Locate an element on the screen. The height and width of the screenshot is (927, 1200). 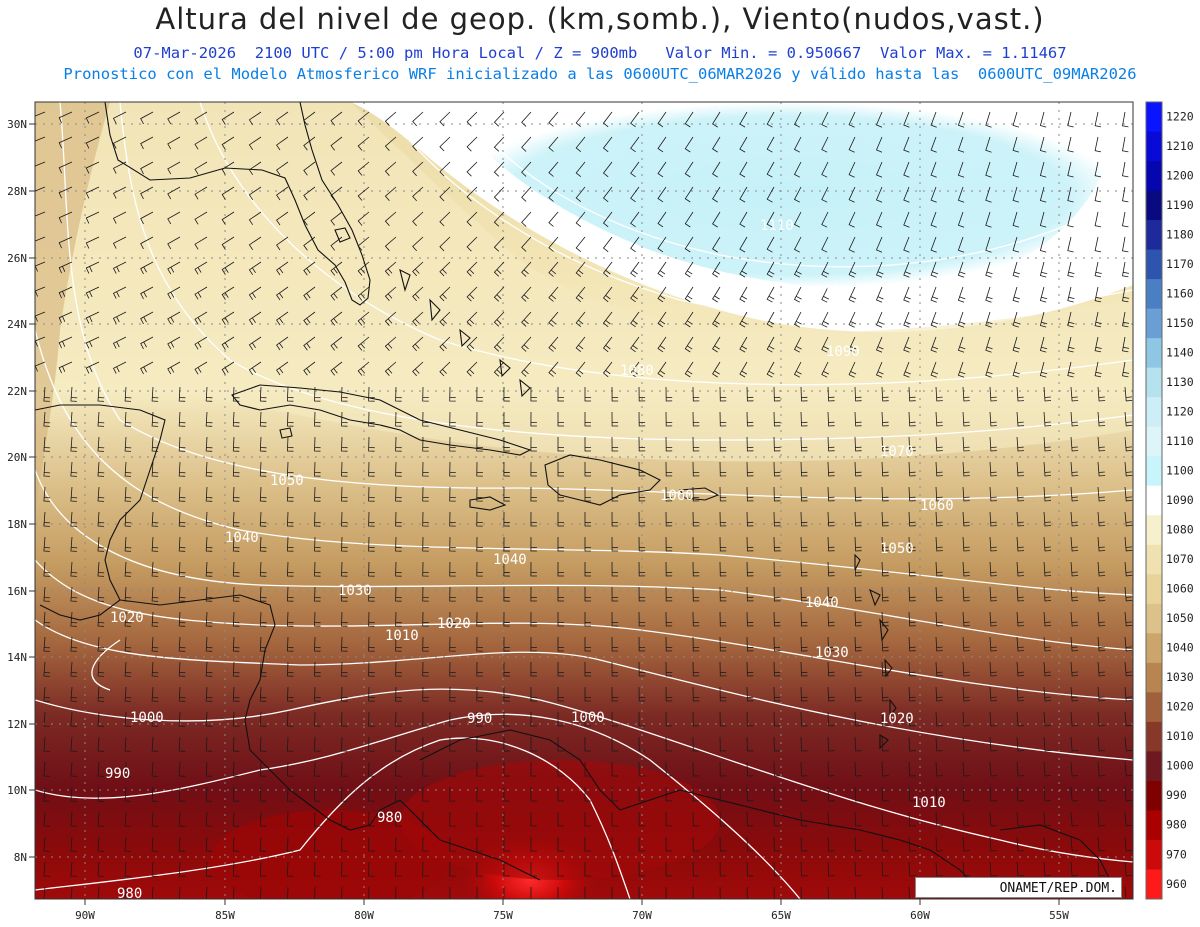
lat-tick-label: 30N is located at coordinates (17, 124).